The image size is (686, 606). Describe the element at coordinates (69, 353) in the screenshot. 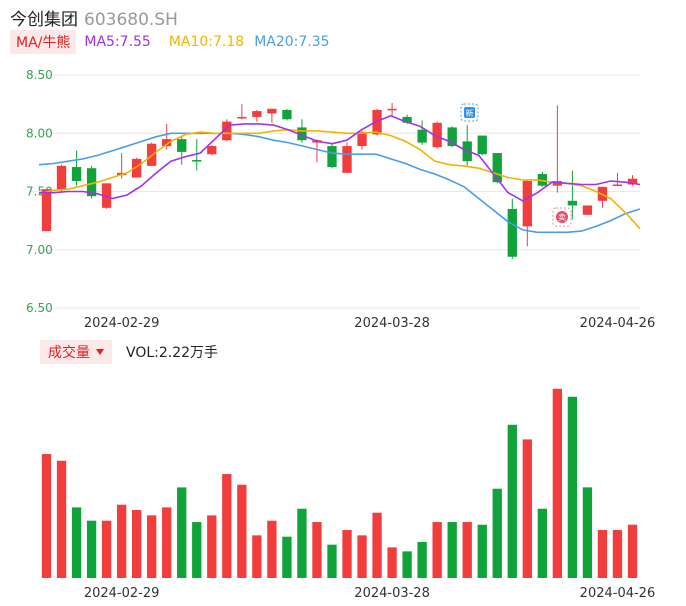

I see `volume-tag-label: 成交量` at that location.